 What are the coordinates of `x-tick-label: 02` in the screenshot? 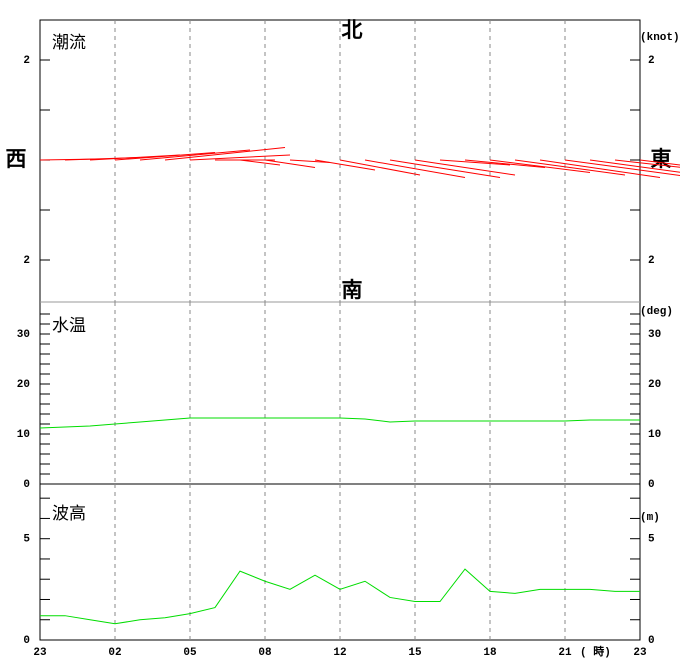 It's located at (114, 653).